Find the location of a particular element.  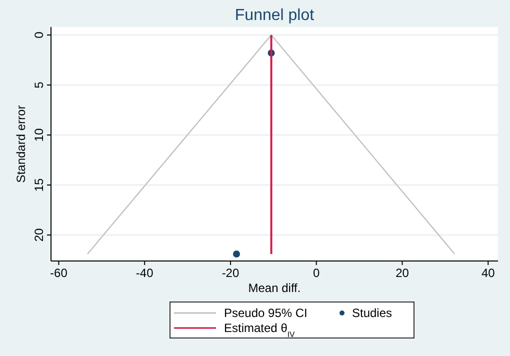

x-tick-label: -60 is located at coordinates (59, 273).